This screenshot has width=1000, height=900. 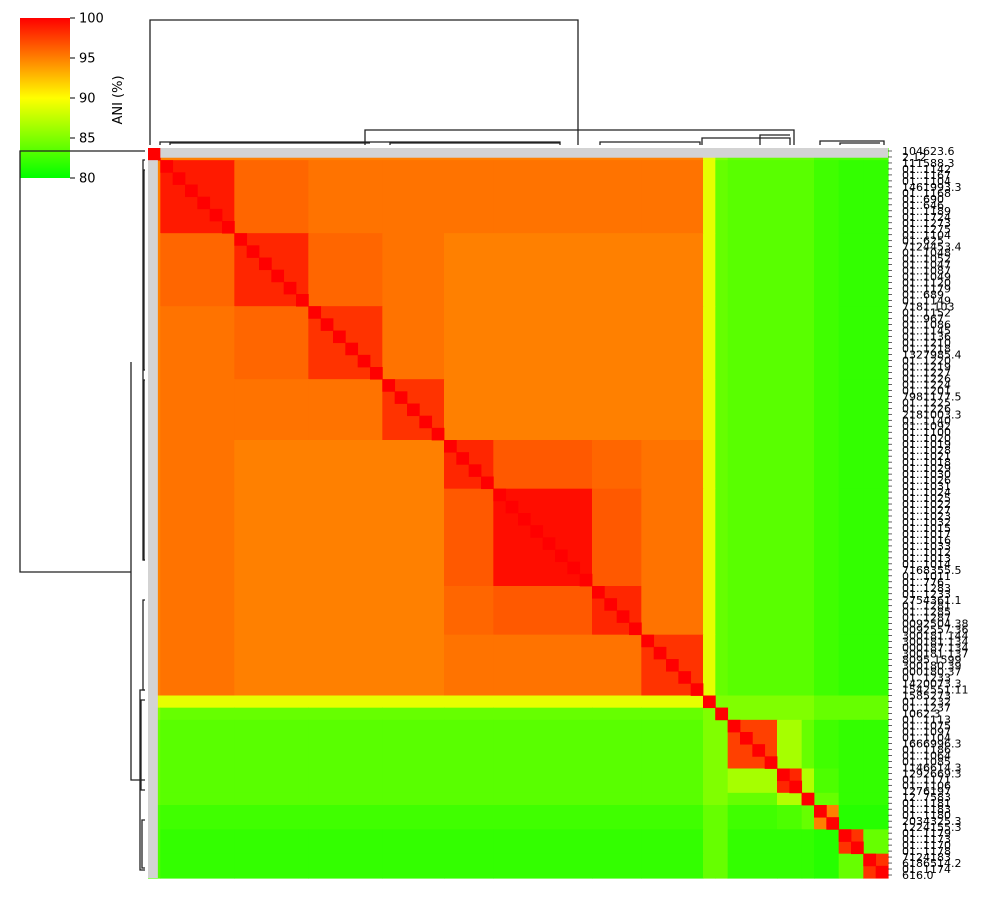 What do you see at coordinates (926, 761) in the screenshot?
I see `row-label: 01..1085` at bounding box center [926, 761].